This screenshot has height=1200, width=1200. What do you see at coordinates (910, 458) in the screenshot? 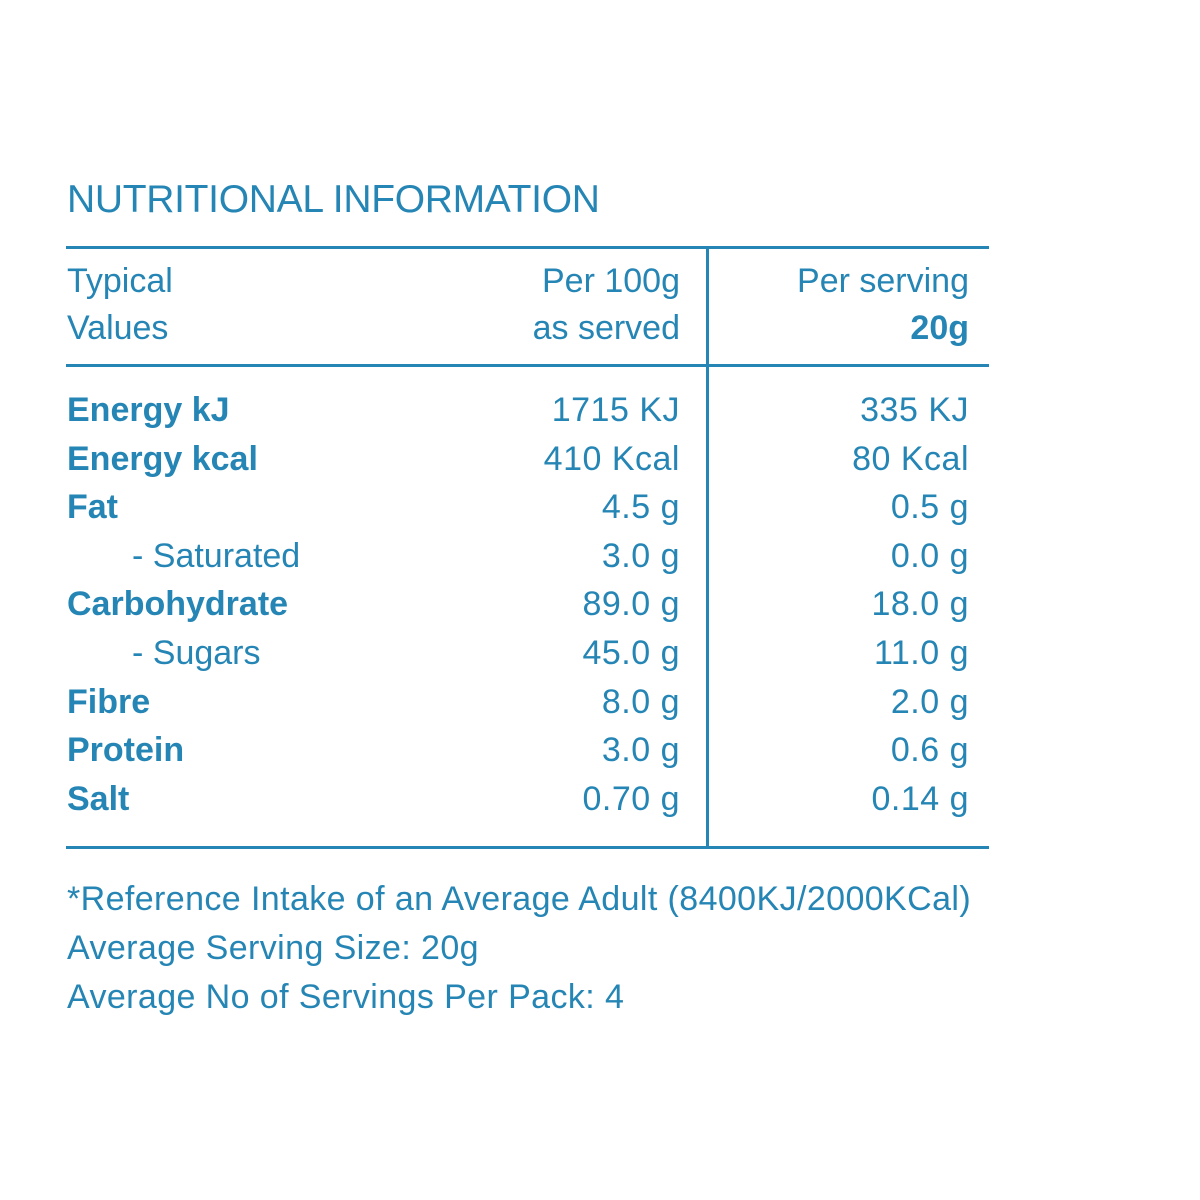
I see `per-serving-value: 80 Kcal` at bounding box center [910, 458].